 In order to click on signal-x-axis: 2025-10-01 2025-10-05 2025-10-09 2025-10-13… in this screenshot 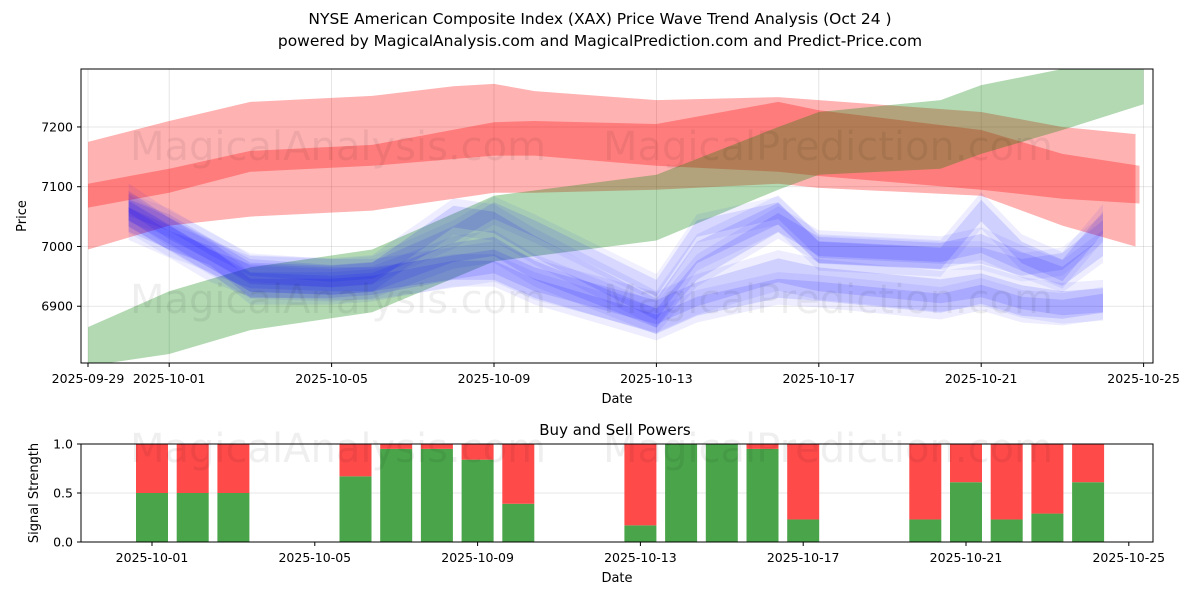, I will do `click(640, 553)`.